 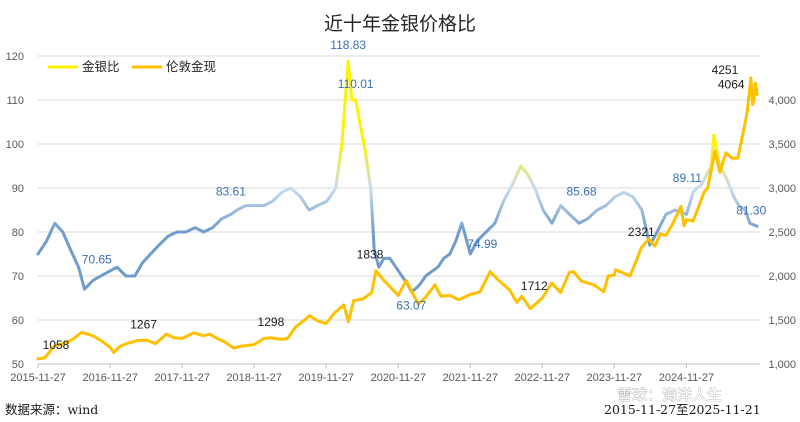 I want to click on x-tick-label: 2023-11-27, so click(x=614, y=378).